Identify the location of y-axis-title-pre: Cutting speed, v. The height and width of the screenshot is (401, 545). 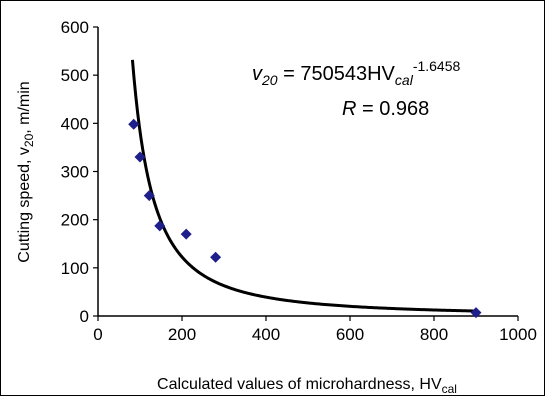
(24, 205).